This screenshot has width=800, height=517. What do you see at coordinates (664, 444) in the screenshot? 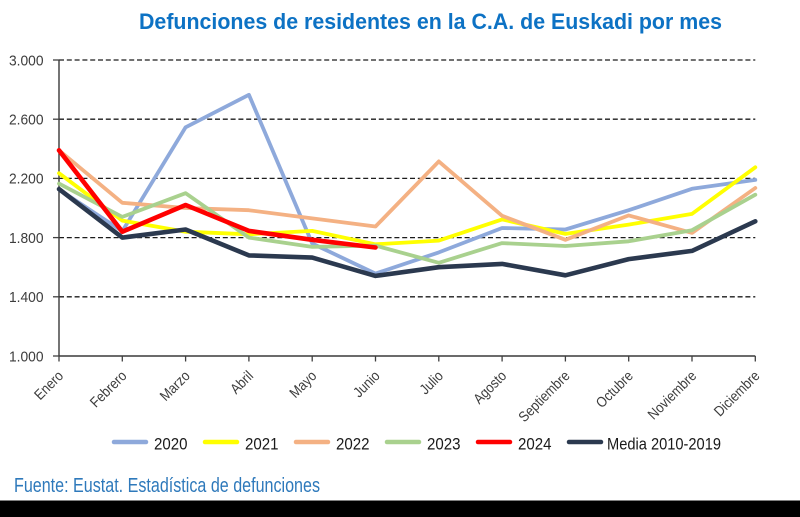
I see `svg-text: Media 2010-2019` at bounding box center [664, 444].